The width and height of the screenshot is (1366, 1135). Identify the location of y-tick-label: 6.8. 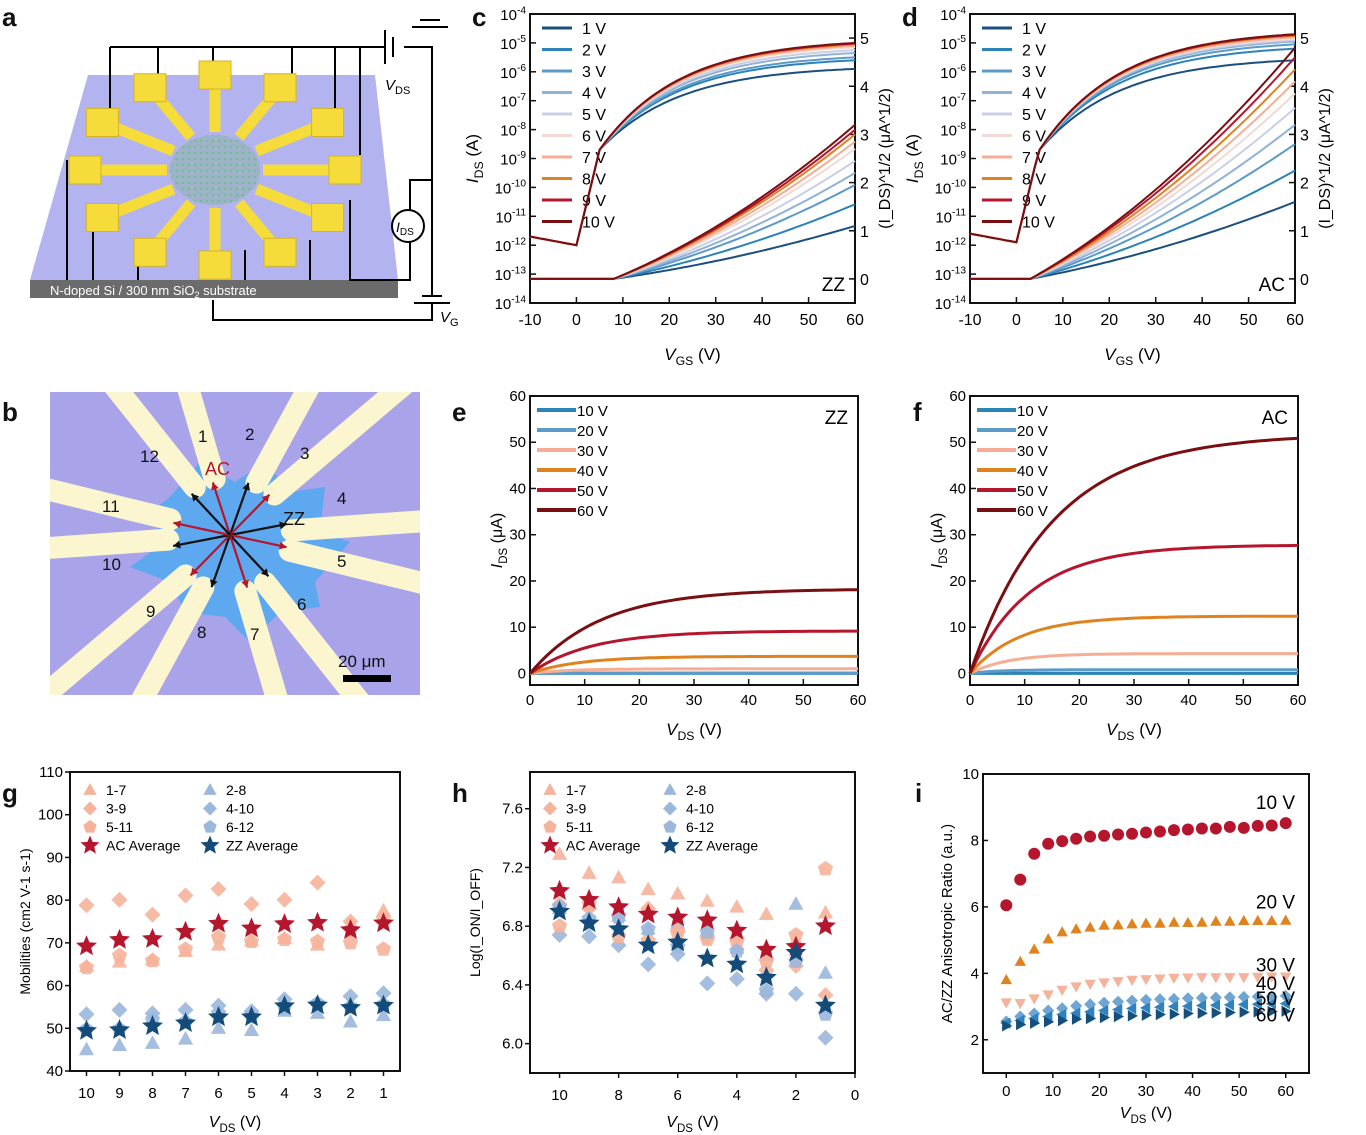
(512, 926).